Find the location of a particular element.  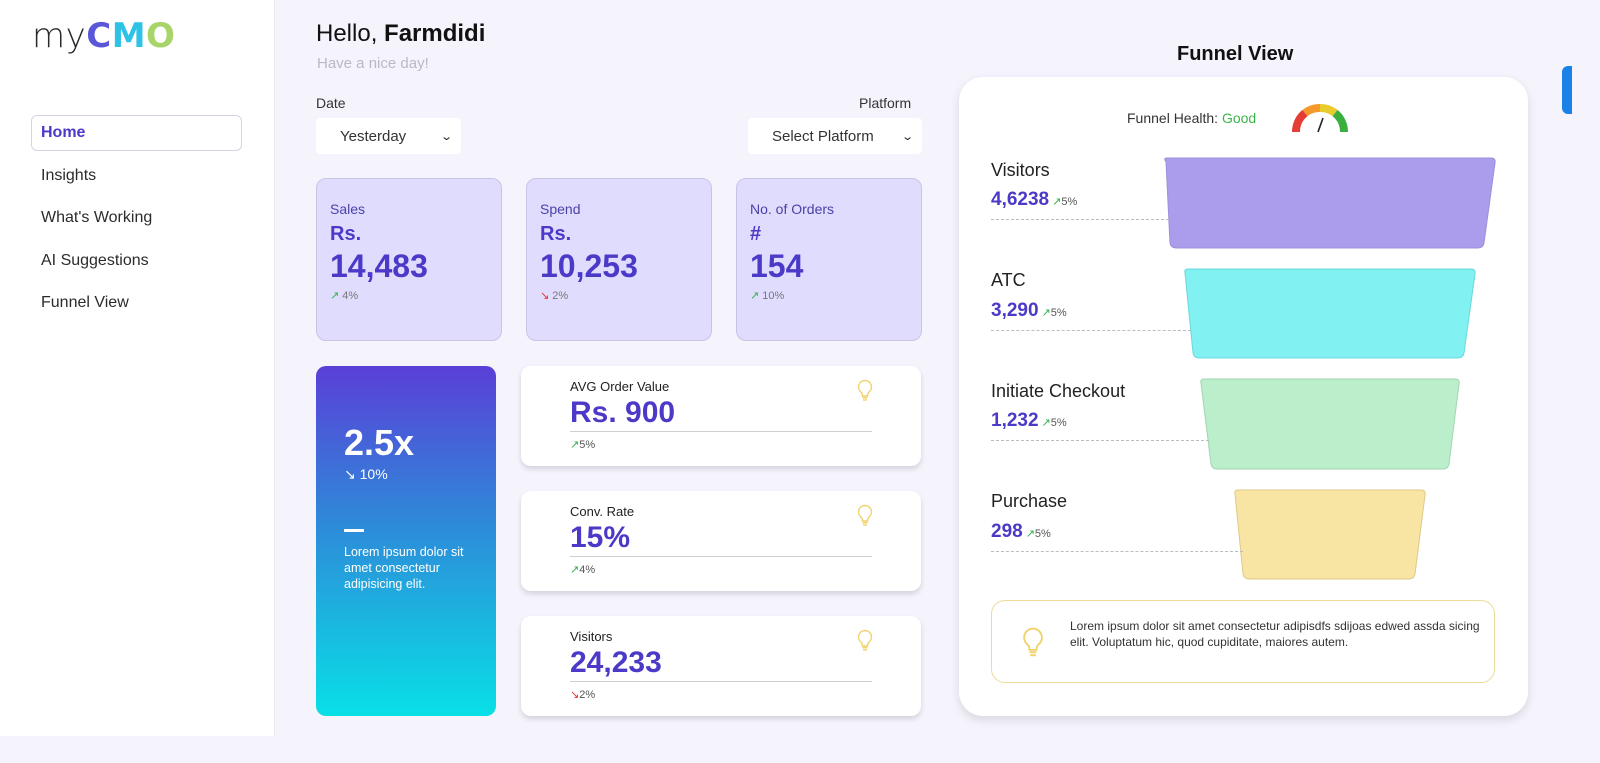

platform-select-value: Select Platform is located at coordinates (823, 136).